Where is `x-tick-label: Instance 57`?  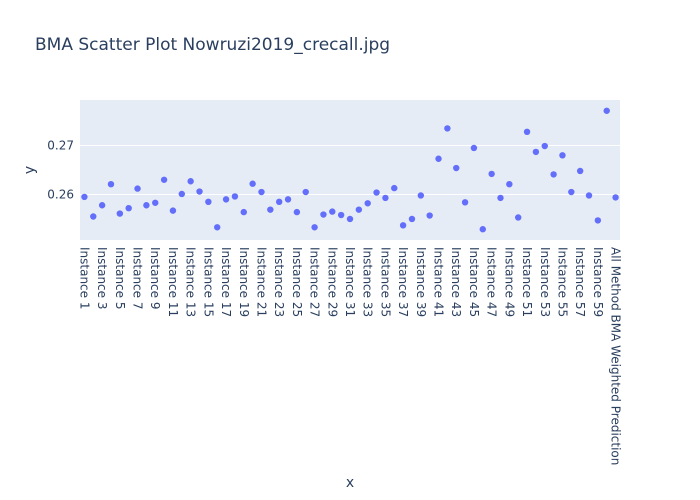
x-tick-label: Instance 57 is located at coordinates (580, 282).